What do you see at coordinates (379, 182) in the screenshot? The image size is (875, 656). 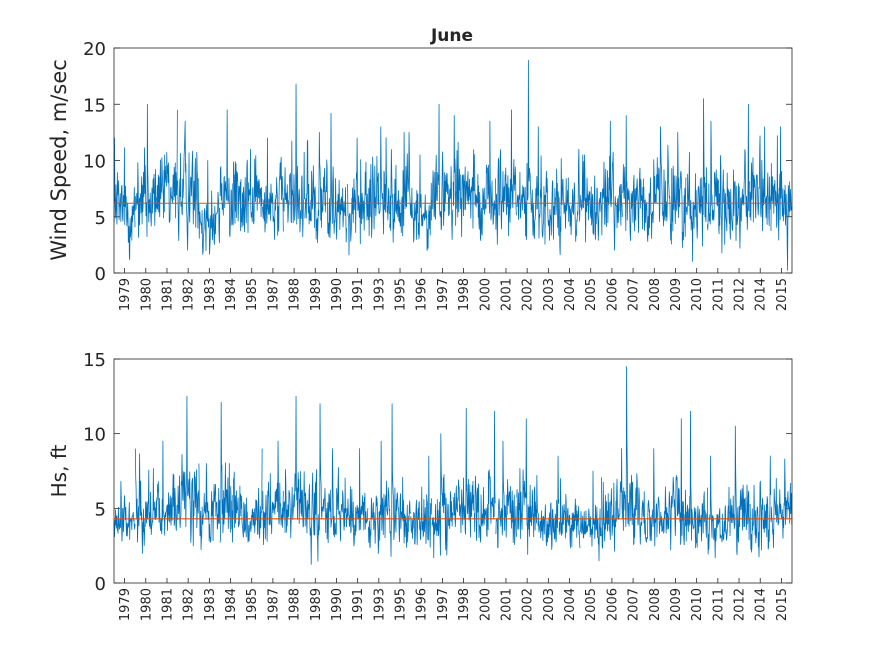 I see `series-segment-1993` at bounding box center [379, 182].